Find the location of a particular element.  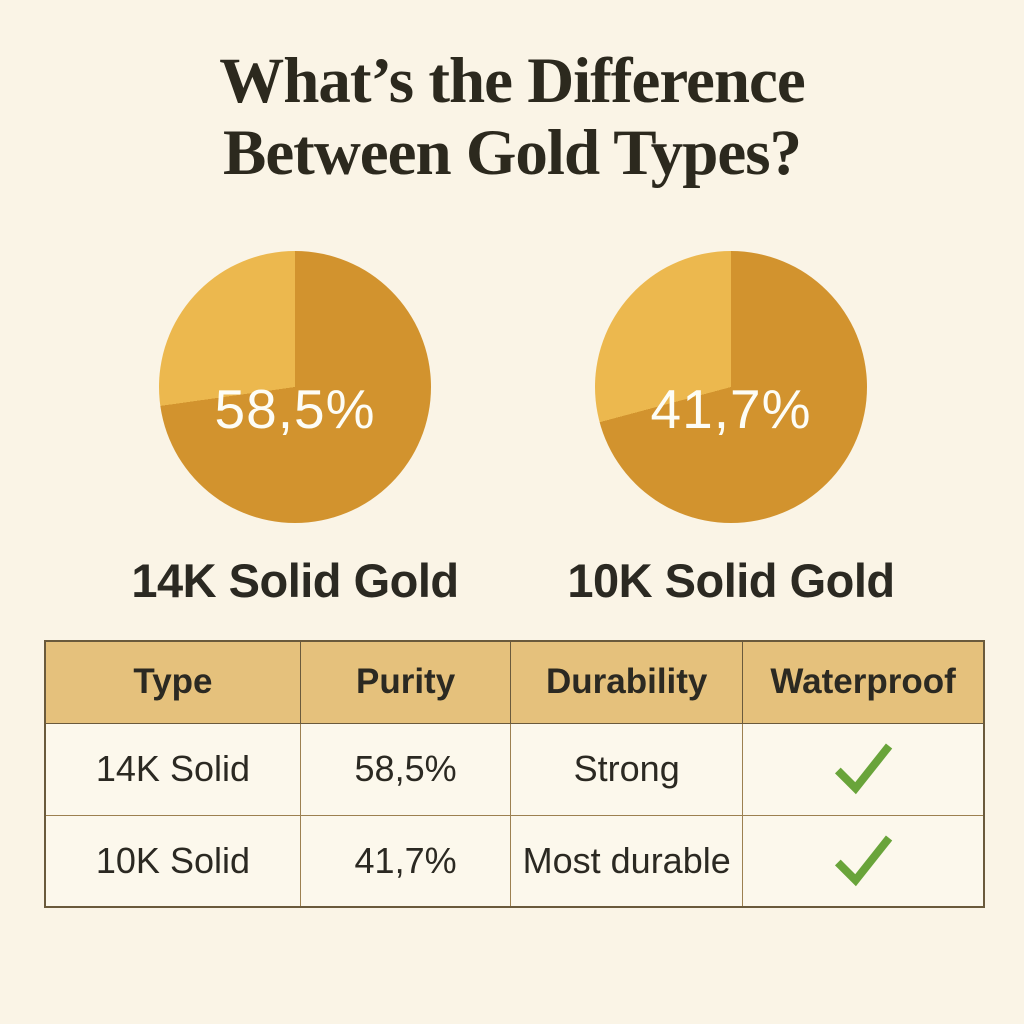

pie-value-label-14k: 58,5% is located at coordinates (295, 408).